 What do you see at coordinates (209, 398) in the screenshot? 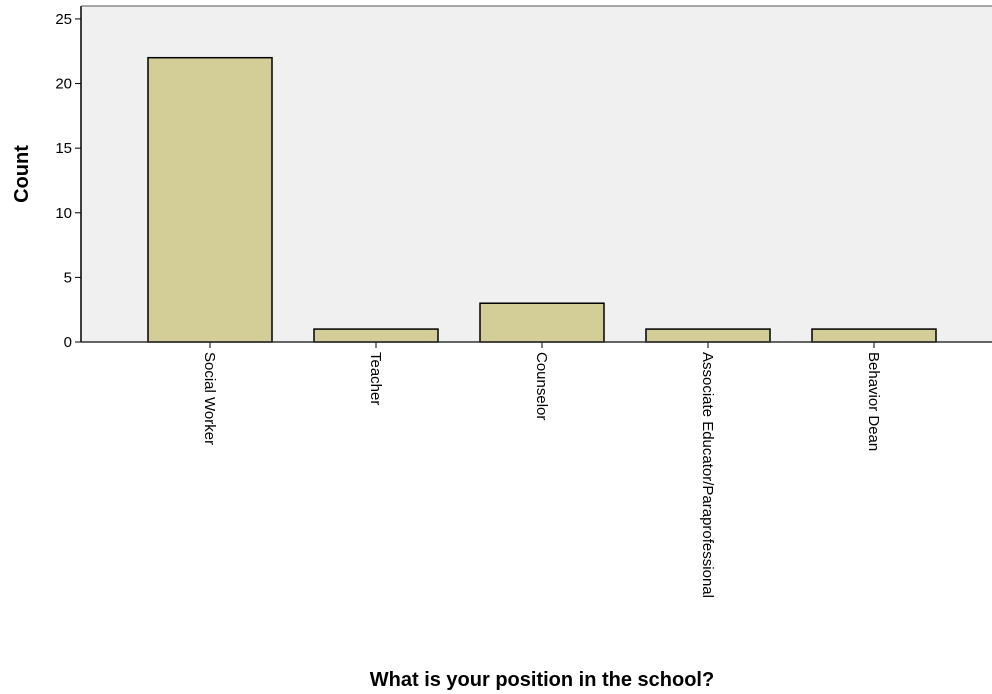
I see `x-tick-label: Social Worker` at bounding box center [209, 398].